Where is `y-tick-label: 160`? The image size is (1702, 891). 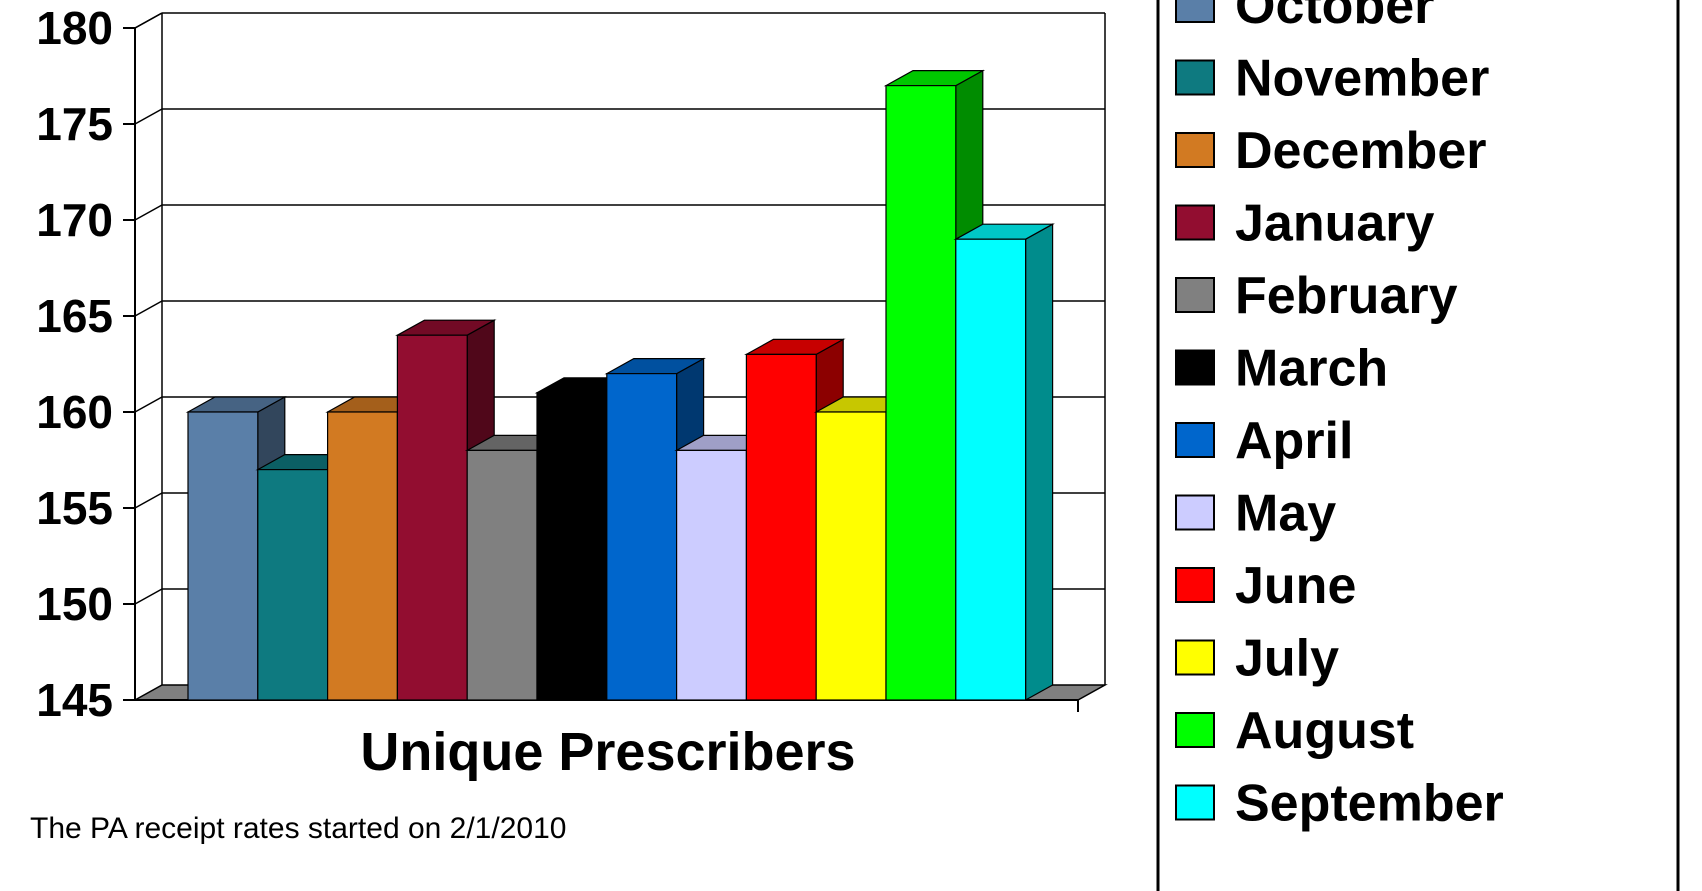 y-tick-label: 160 is located at coordinates (74, 412).